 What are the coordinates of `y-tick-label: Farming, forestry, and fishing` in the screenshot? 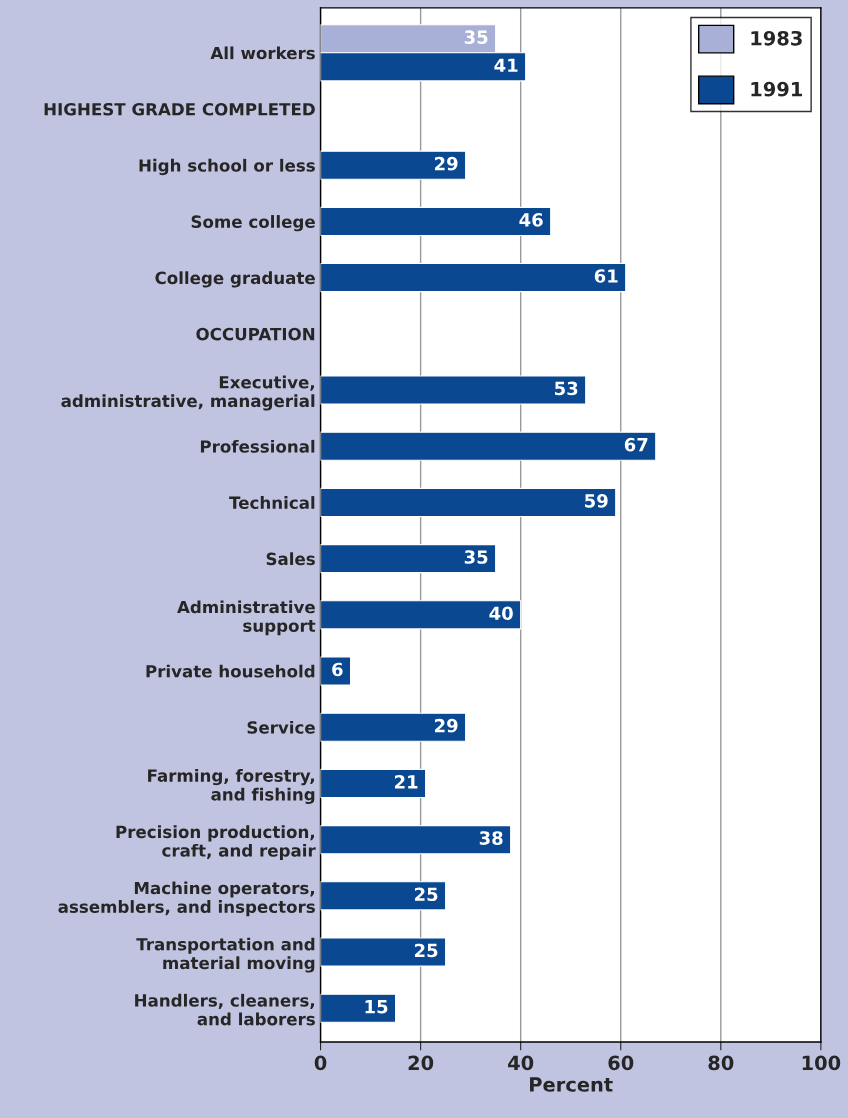 It's located at (231, 786).